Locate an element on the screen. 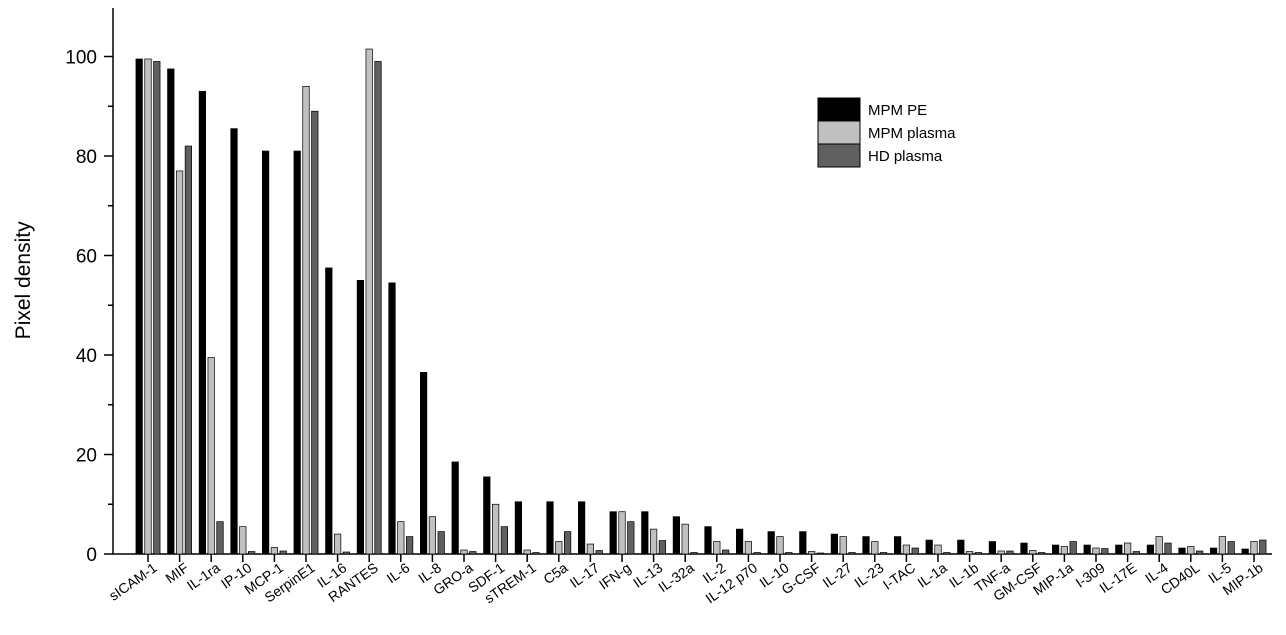  legend-label-2: MPM plasma is located at coordinates (912, 133).